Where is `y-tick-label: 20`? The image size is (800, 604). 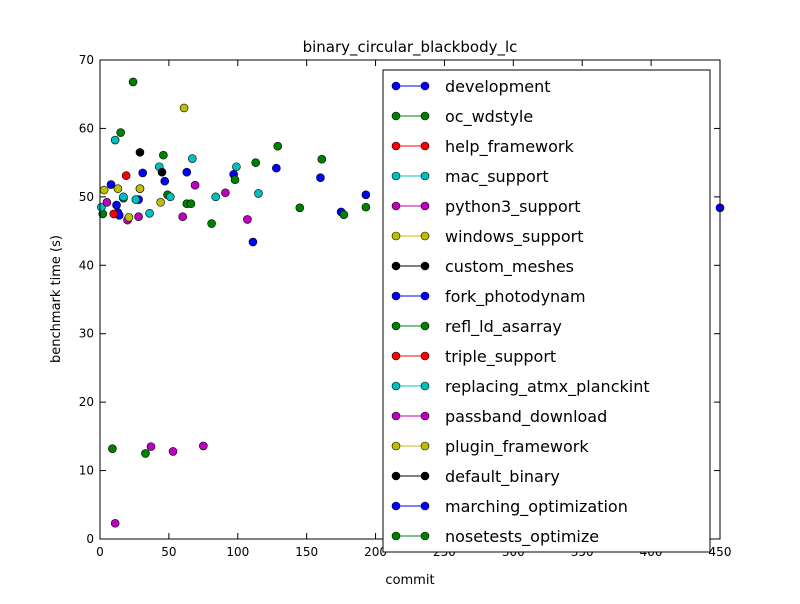 y-tick-label: 20 is located at coordinates (86, 402).